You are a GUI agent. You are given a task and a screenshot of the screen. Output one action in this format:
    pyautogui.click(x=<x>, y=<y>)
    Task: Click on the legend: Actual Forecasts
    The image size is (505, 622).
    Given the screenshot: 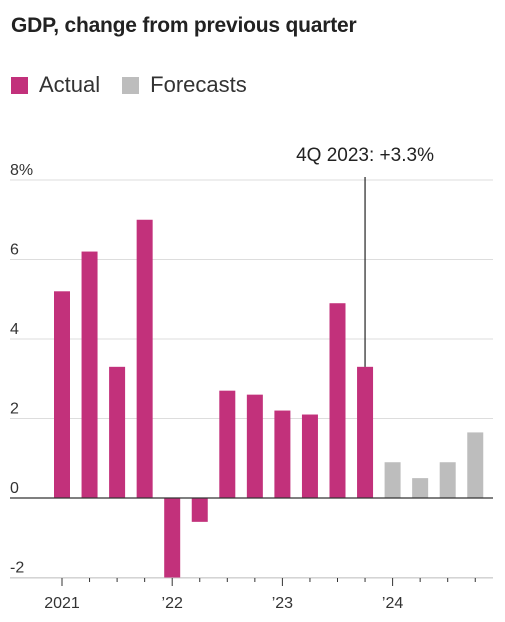 What is the action you would take?
    pyautogui.click(x=140, y=85)
    